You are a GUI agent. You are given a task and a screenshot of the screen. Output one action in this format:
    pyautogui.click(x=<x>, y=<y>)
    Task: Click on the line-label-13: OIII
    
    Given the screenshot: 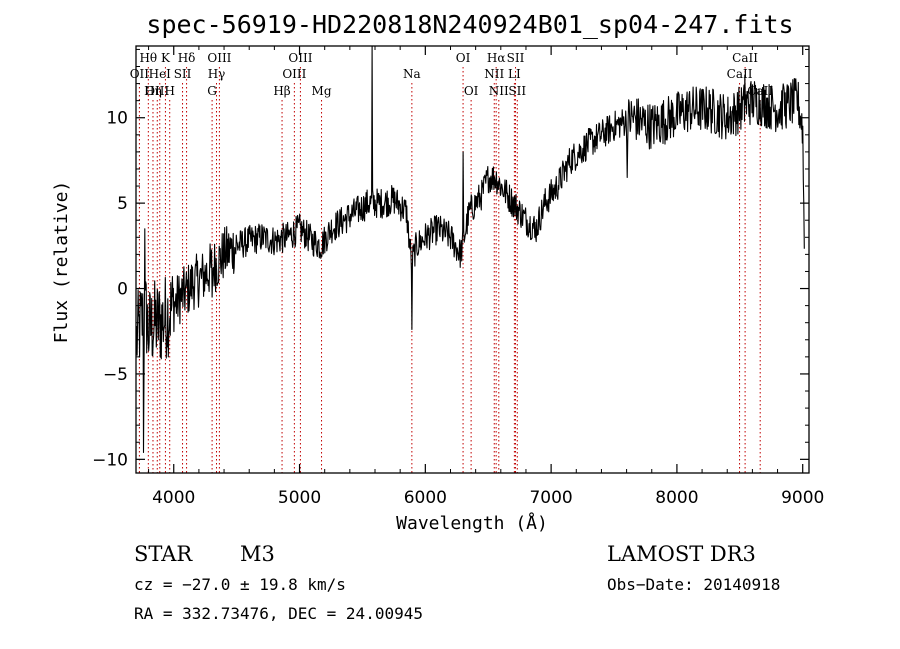 What is the action you would take?
    pyautogui.click(x=300, y=58)
    